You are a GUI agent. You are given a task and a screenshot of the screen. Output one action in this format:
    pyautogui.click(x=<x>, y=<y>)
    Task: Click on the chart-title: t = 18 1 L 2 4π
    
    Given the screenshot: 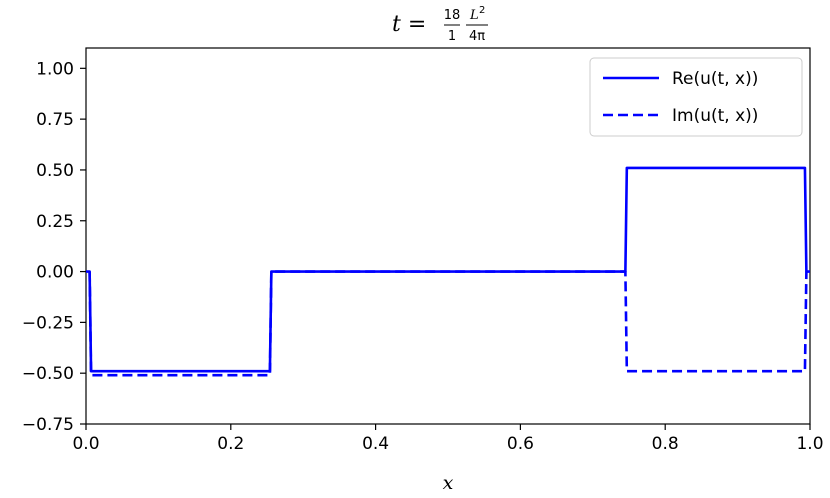 What is the action you would take?
    pyautogui.click(x=440, y=24)
    